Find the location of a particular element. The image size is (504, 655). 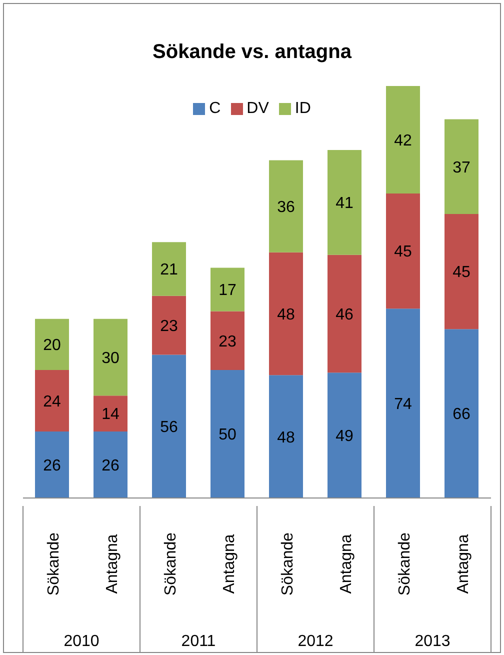

data-label: 30 is located at coordinates (111, 358).